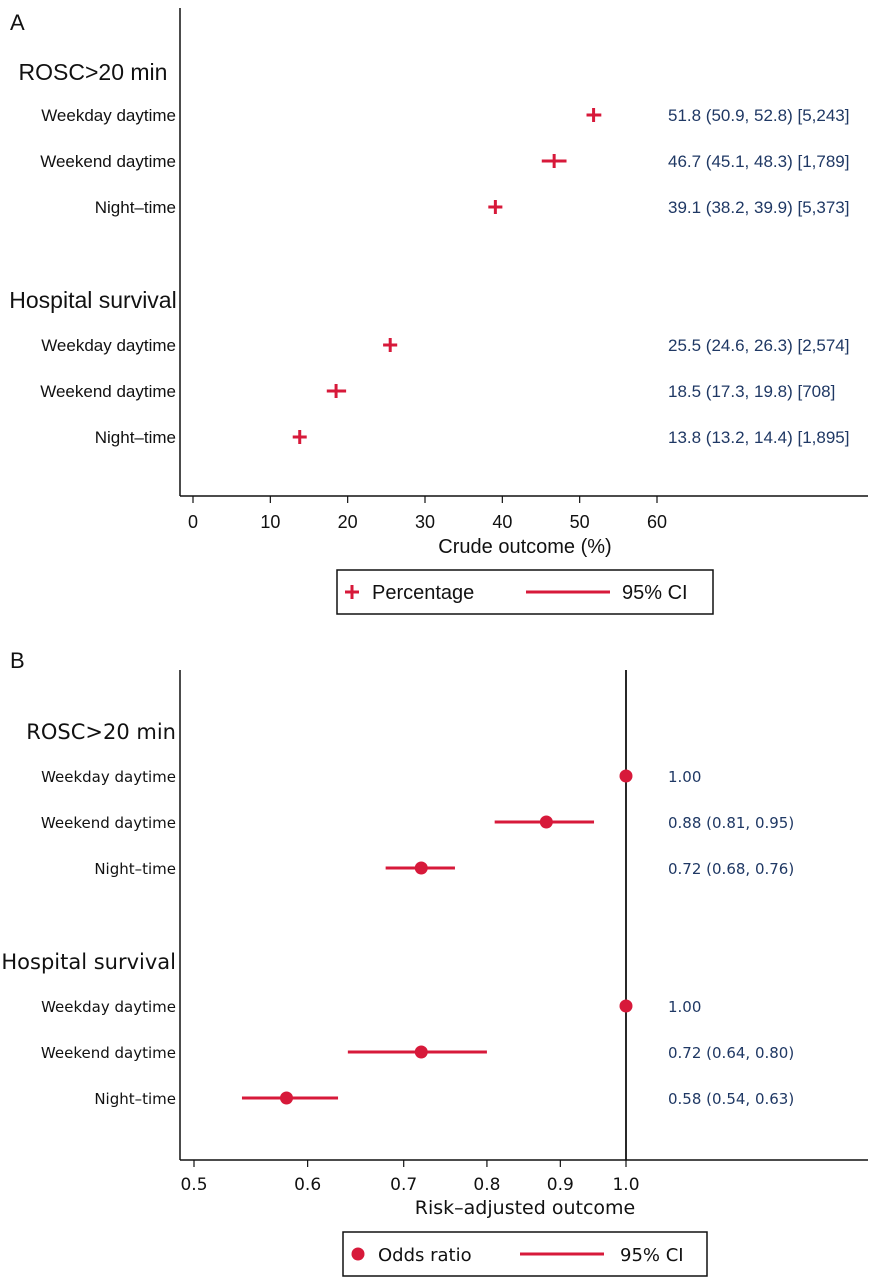 The image size is (873, 1280). I want to click on estimate-text: 13.8 (13.2, 14.4) [1,895], so click(758, 437).